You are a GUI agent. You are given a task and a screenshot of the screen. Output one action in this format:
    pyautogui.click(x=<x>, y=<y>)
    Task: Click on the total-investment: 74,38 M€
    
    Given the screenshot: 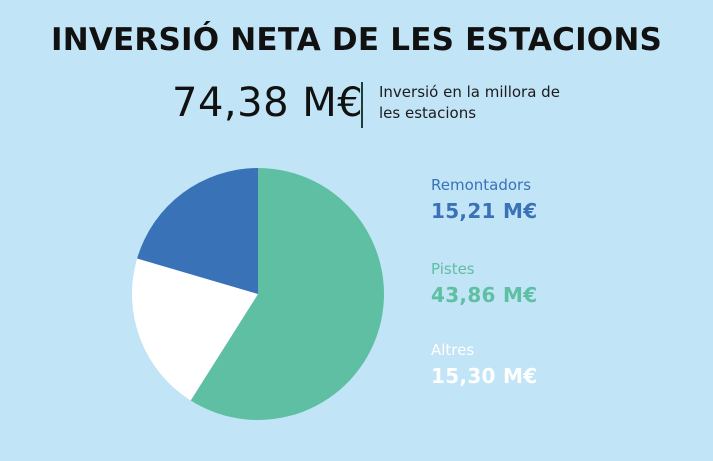 What is the action you would take?
    pyautogui.click(x=268, y=103)
    